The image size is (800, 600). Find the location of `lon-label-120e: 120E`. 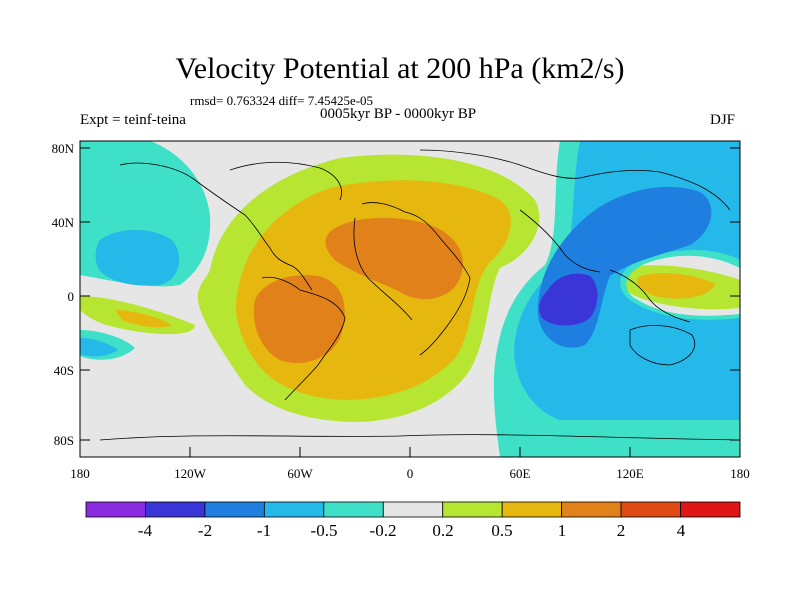

lon-label-120e: 120E is located at coordinates (630, 473).